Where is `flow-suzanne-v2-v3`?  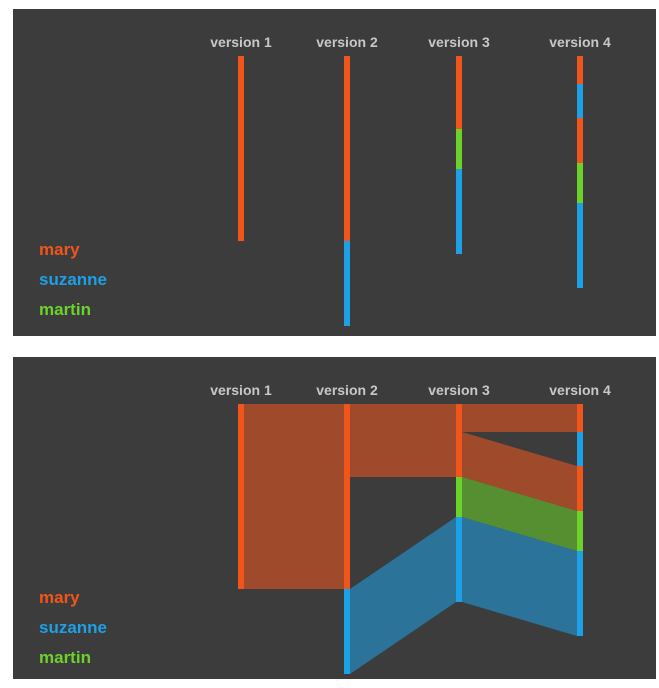 flow-suzanne-v2-v3 is located at coordinates (403, 595).